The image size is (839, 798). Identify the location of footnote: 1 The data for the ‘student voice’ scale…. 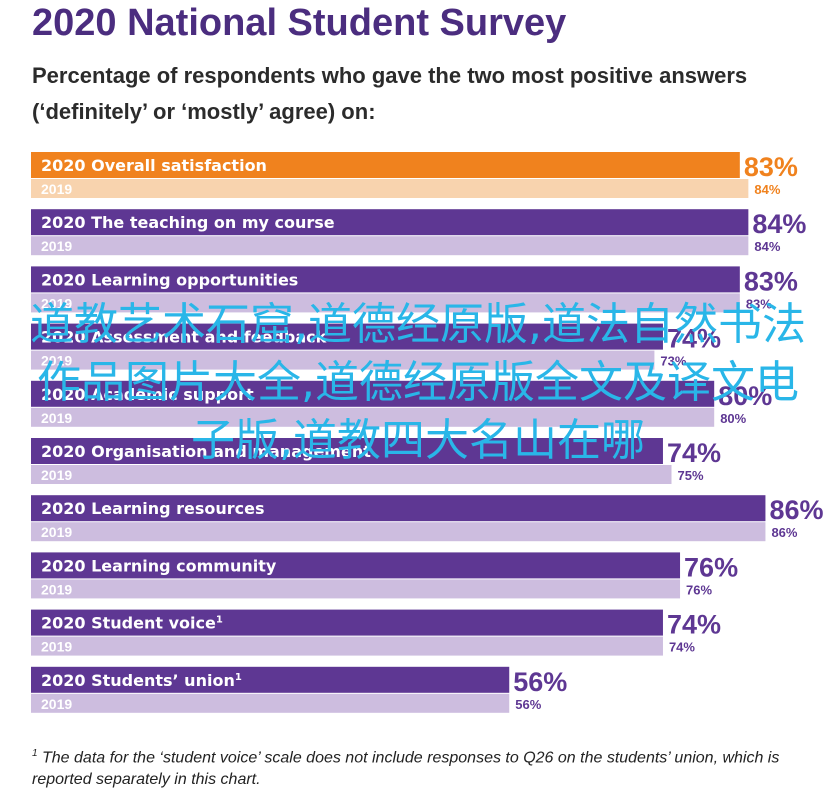
(422, 767).